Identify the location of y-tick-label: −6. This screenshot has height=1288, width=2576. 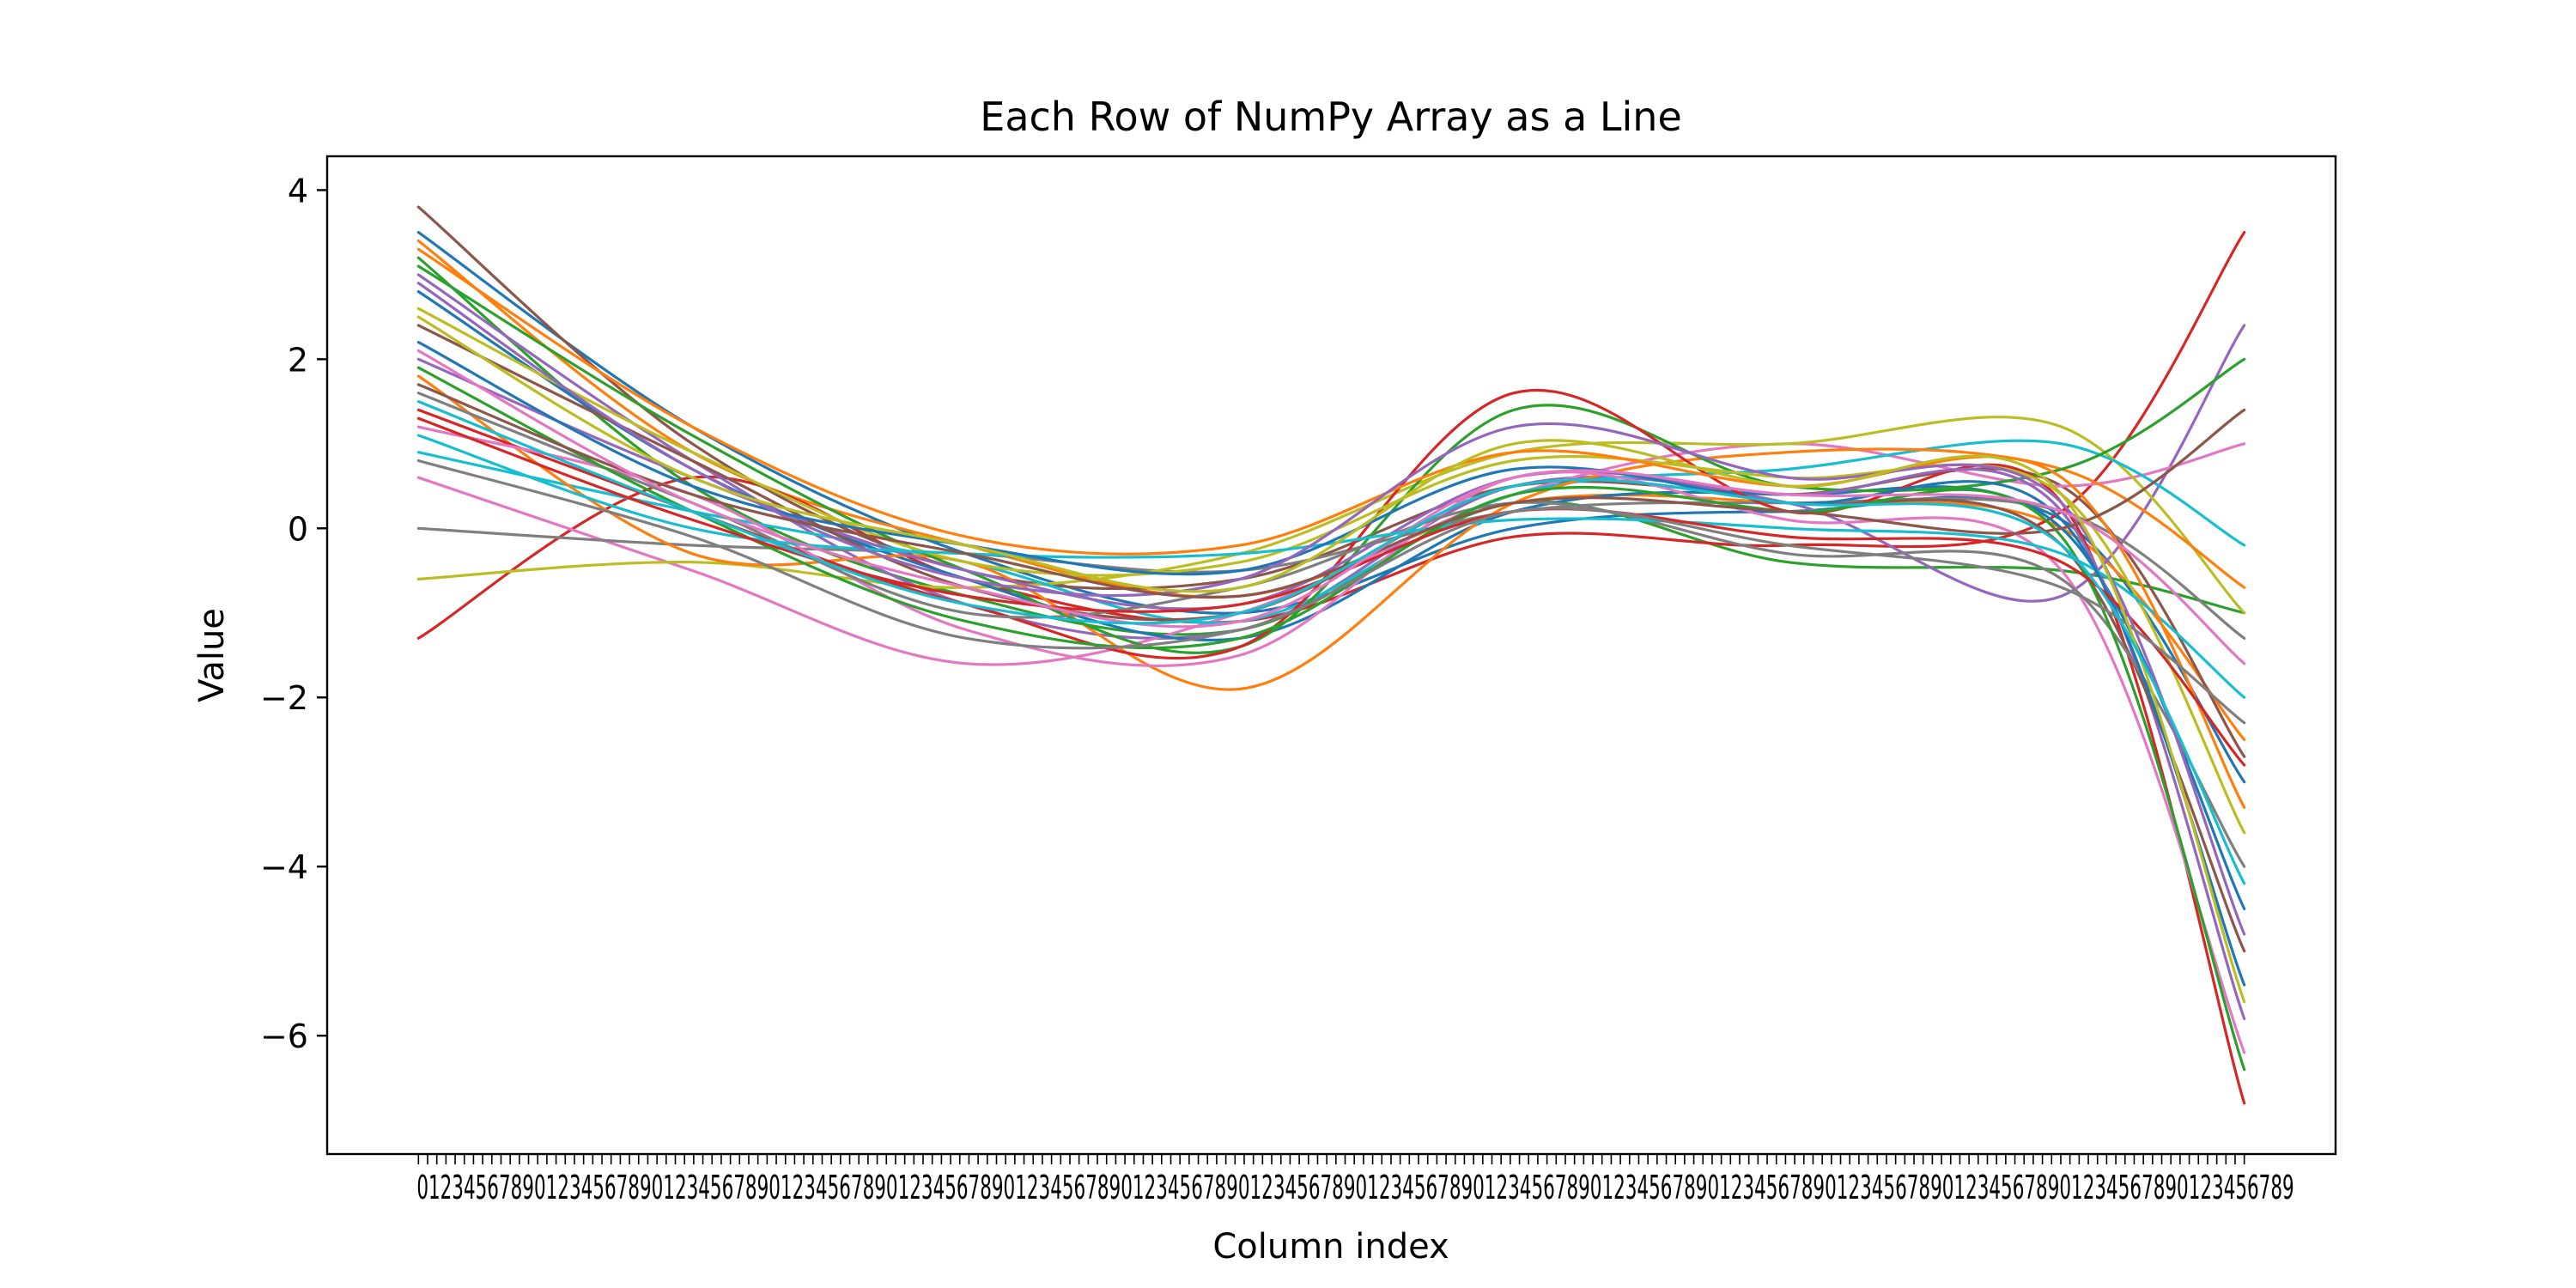
(284, 1036).